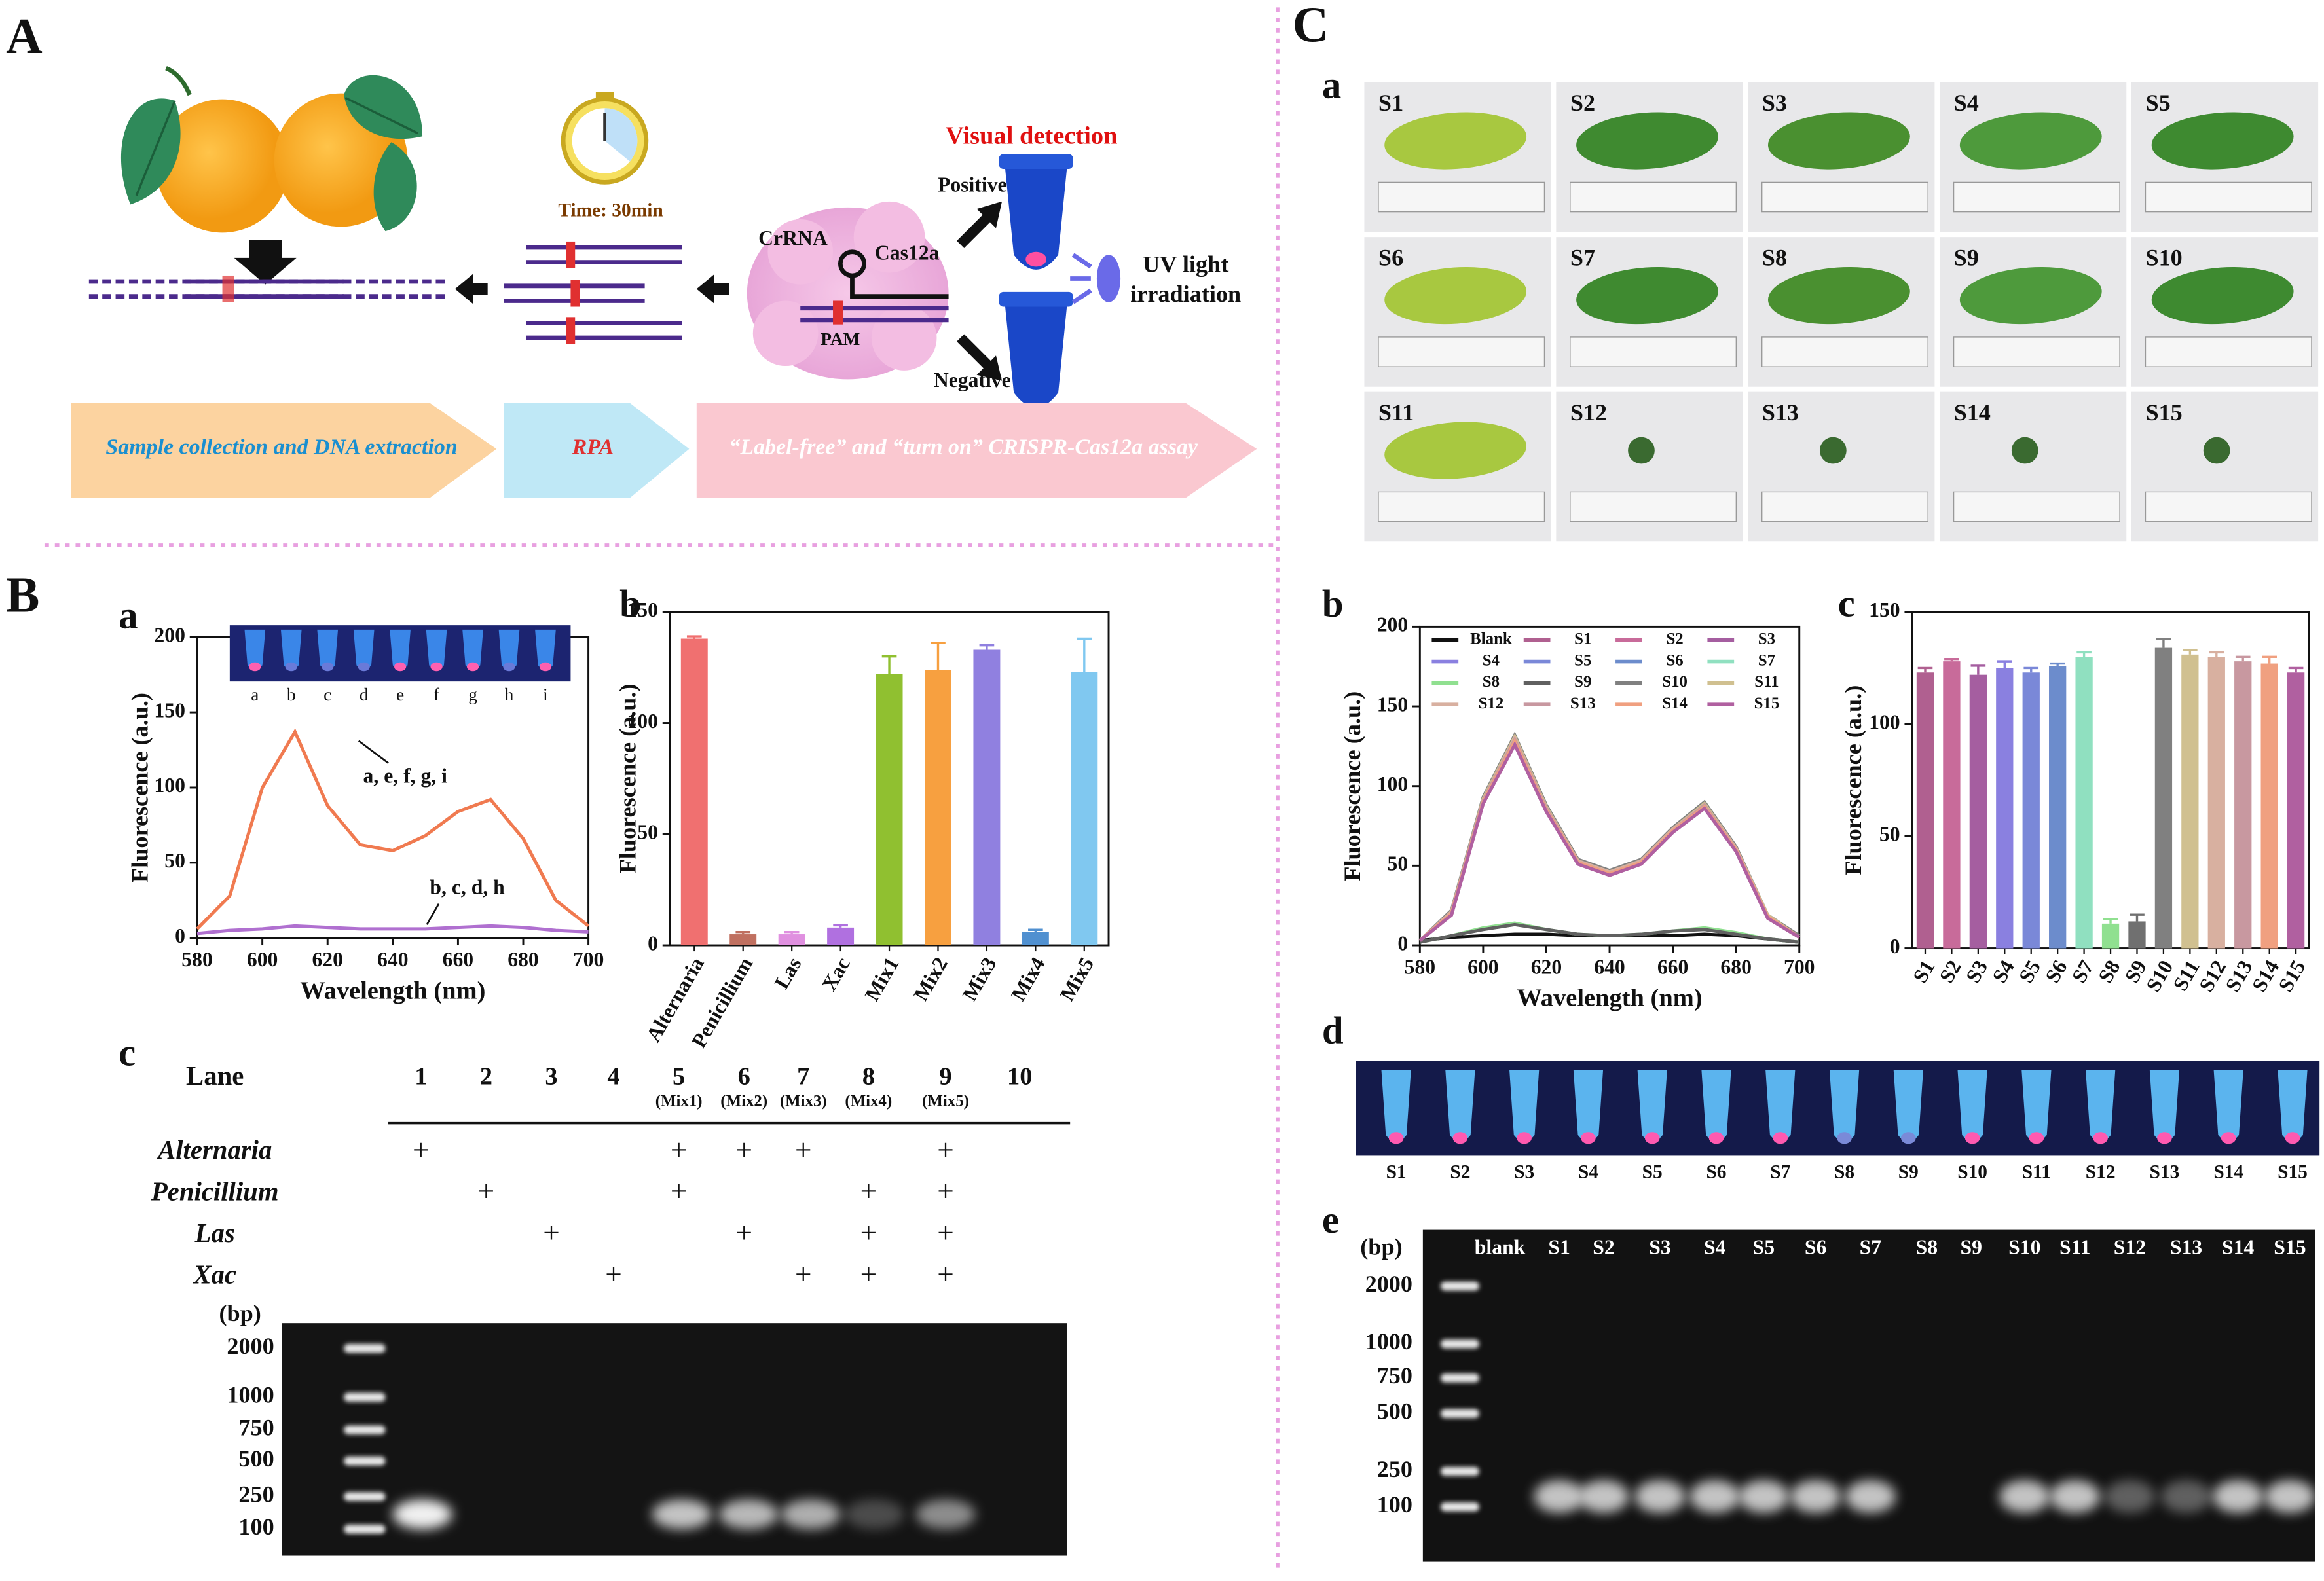  What do you see at coordinates (2293, 1171) in the screenshot?
I see `tube-label: S15` at bounding box center [2293, 1171].